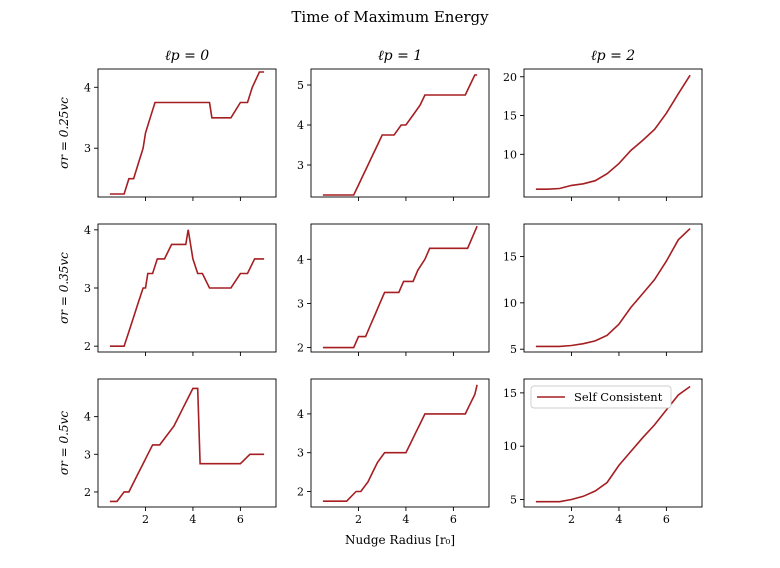  What do you see at coordinates (613, 56) in the screenshot?
I see `column-title: ℓp = 2` at bounding box center [613, 56].